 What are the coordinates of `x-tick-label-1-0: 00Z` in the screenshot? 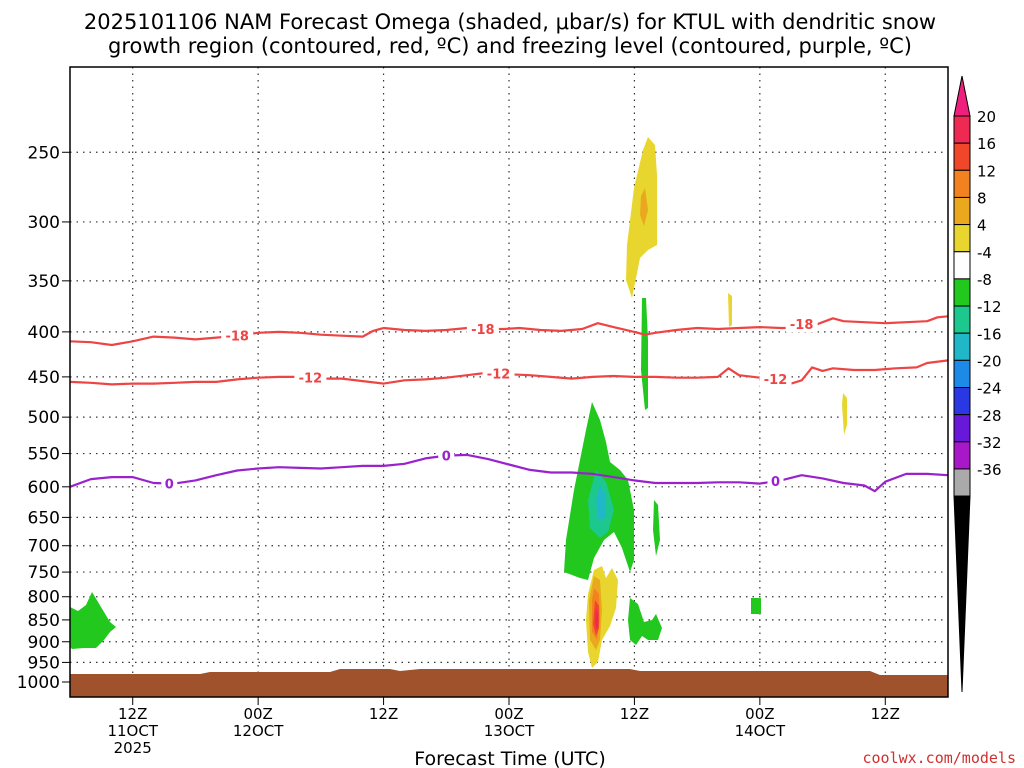 It's located at (257, 714).